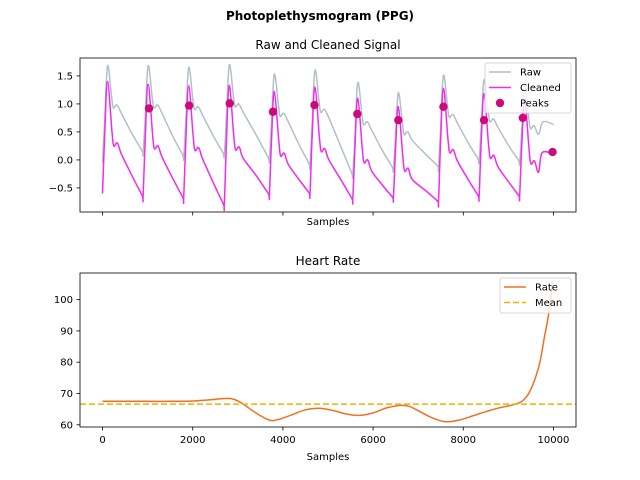  Describe the element at coordinates (320, 16) in the screenshot. I see `figure-suptitle: Photoplethysmogram (PPG)` at that location.